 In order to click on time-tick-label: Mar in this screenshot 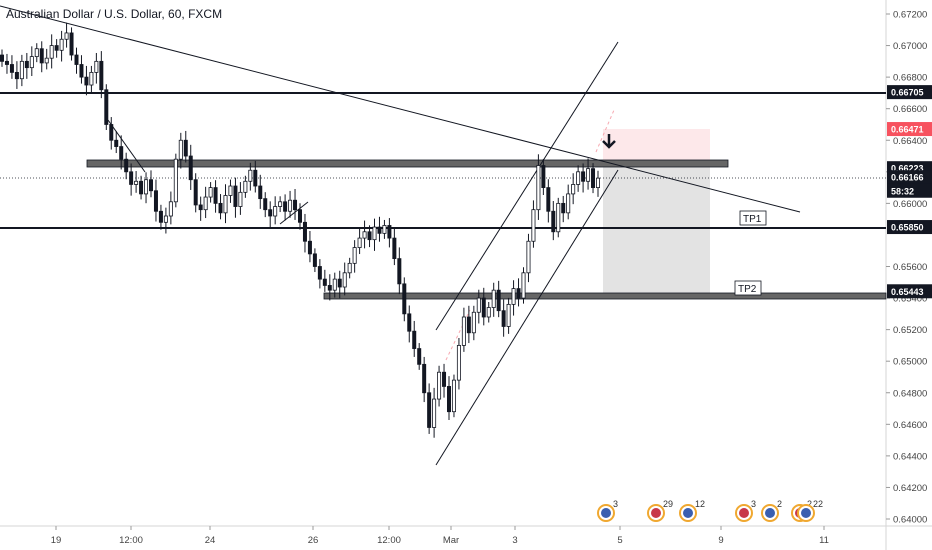, I will do `click(451, 540)`.